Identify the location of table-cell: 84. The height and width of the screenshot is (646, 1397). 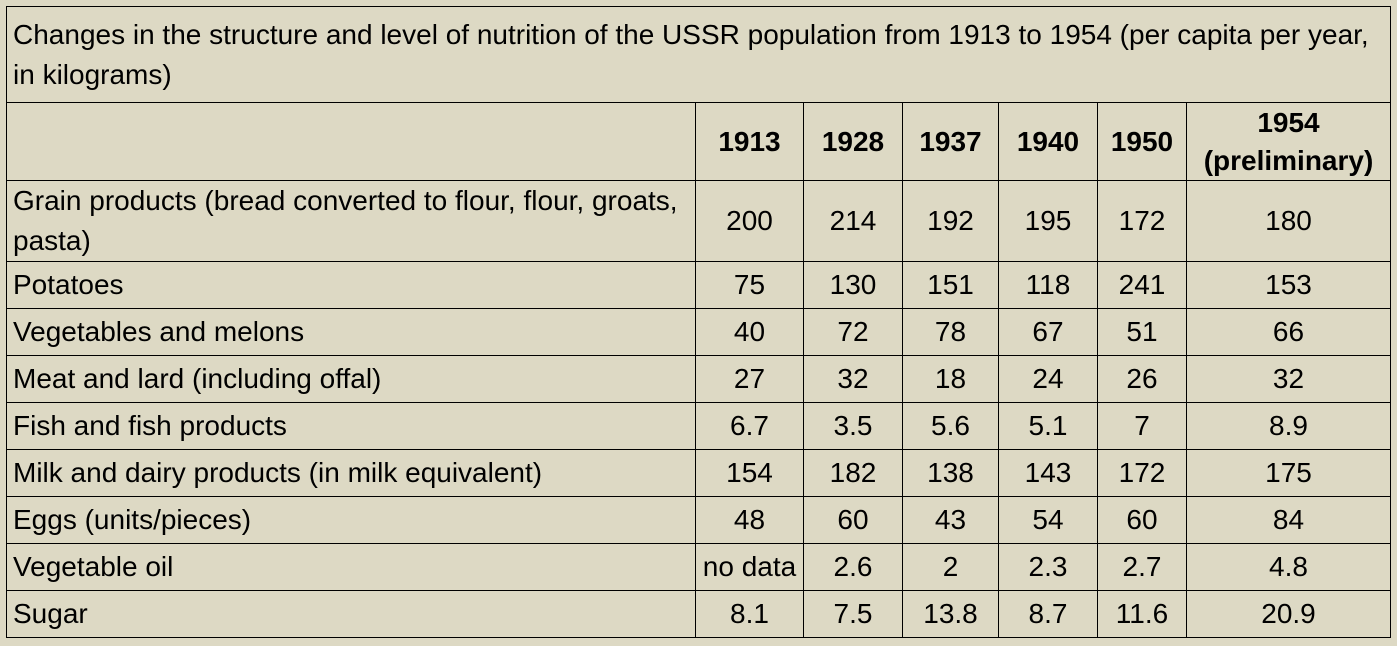
(1288, 520).